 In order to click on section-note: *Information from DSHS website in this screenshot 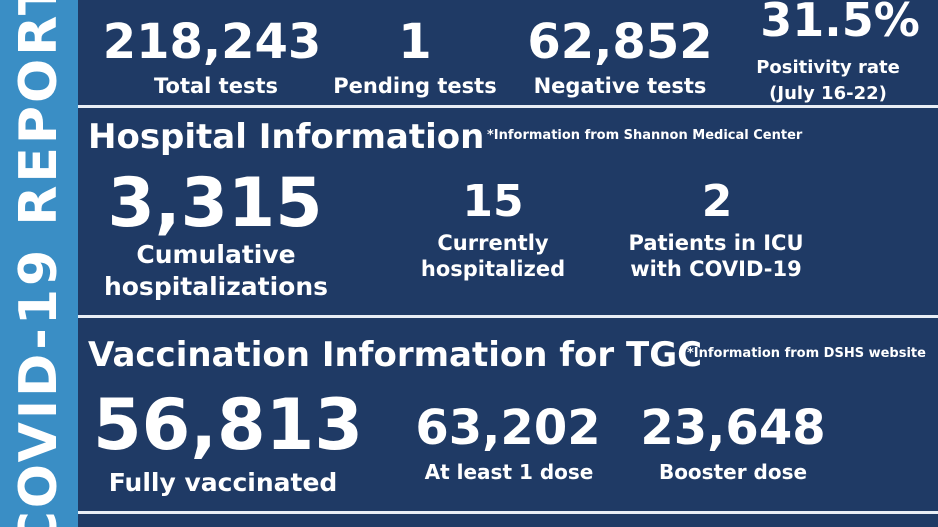, I will do `click(806, 353)`.